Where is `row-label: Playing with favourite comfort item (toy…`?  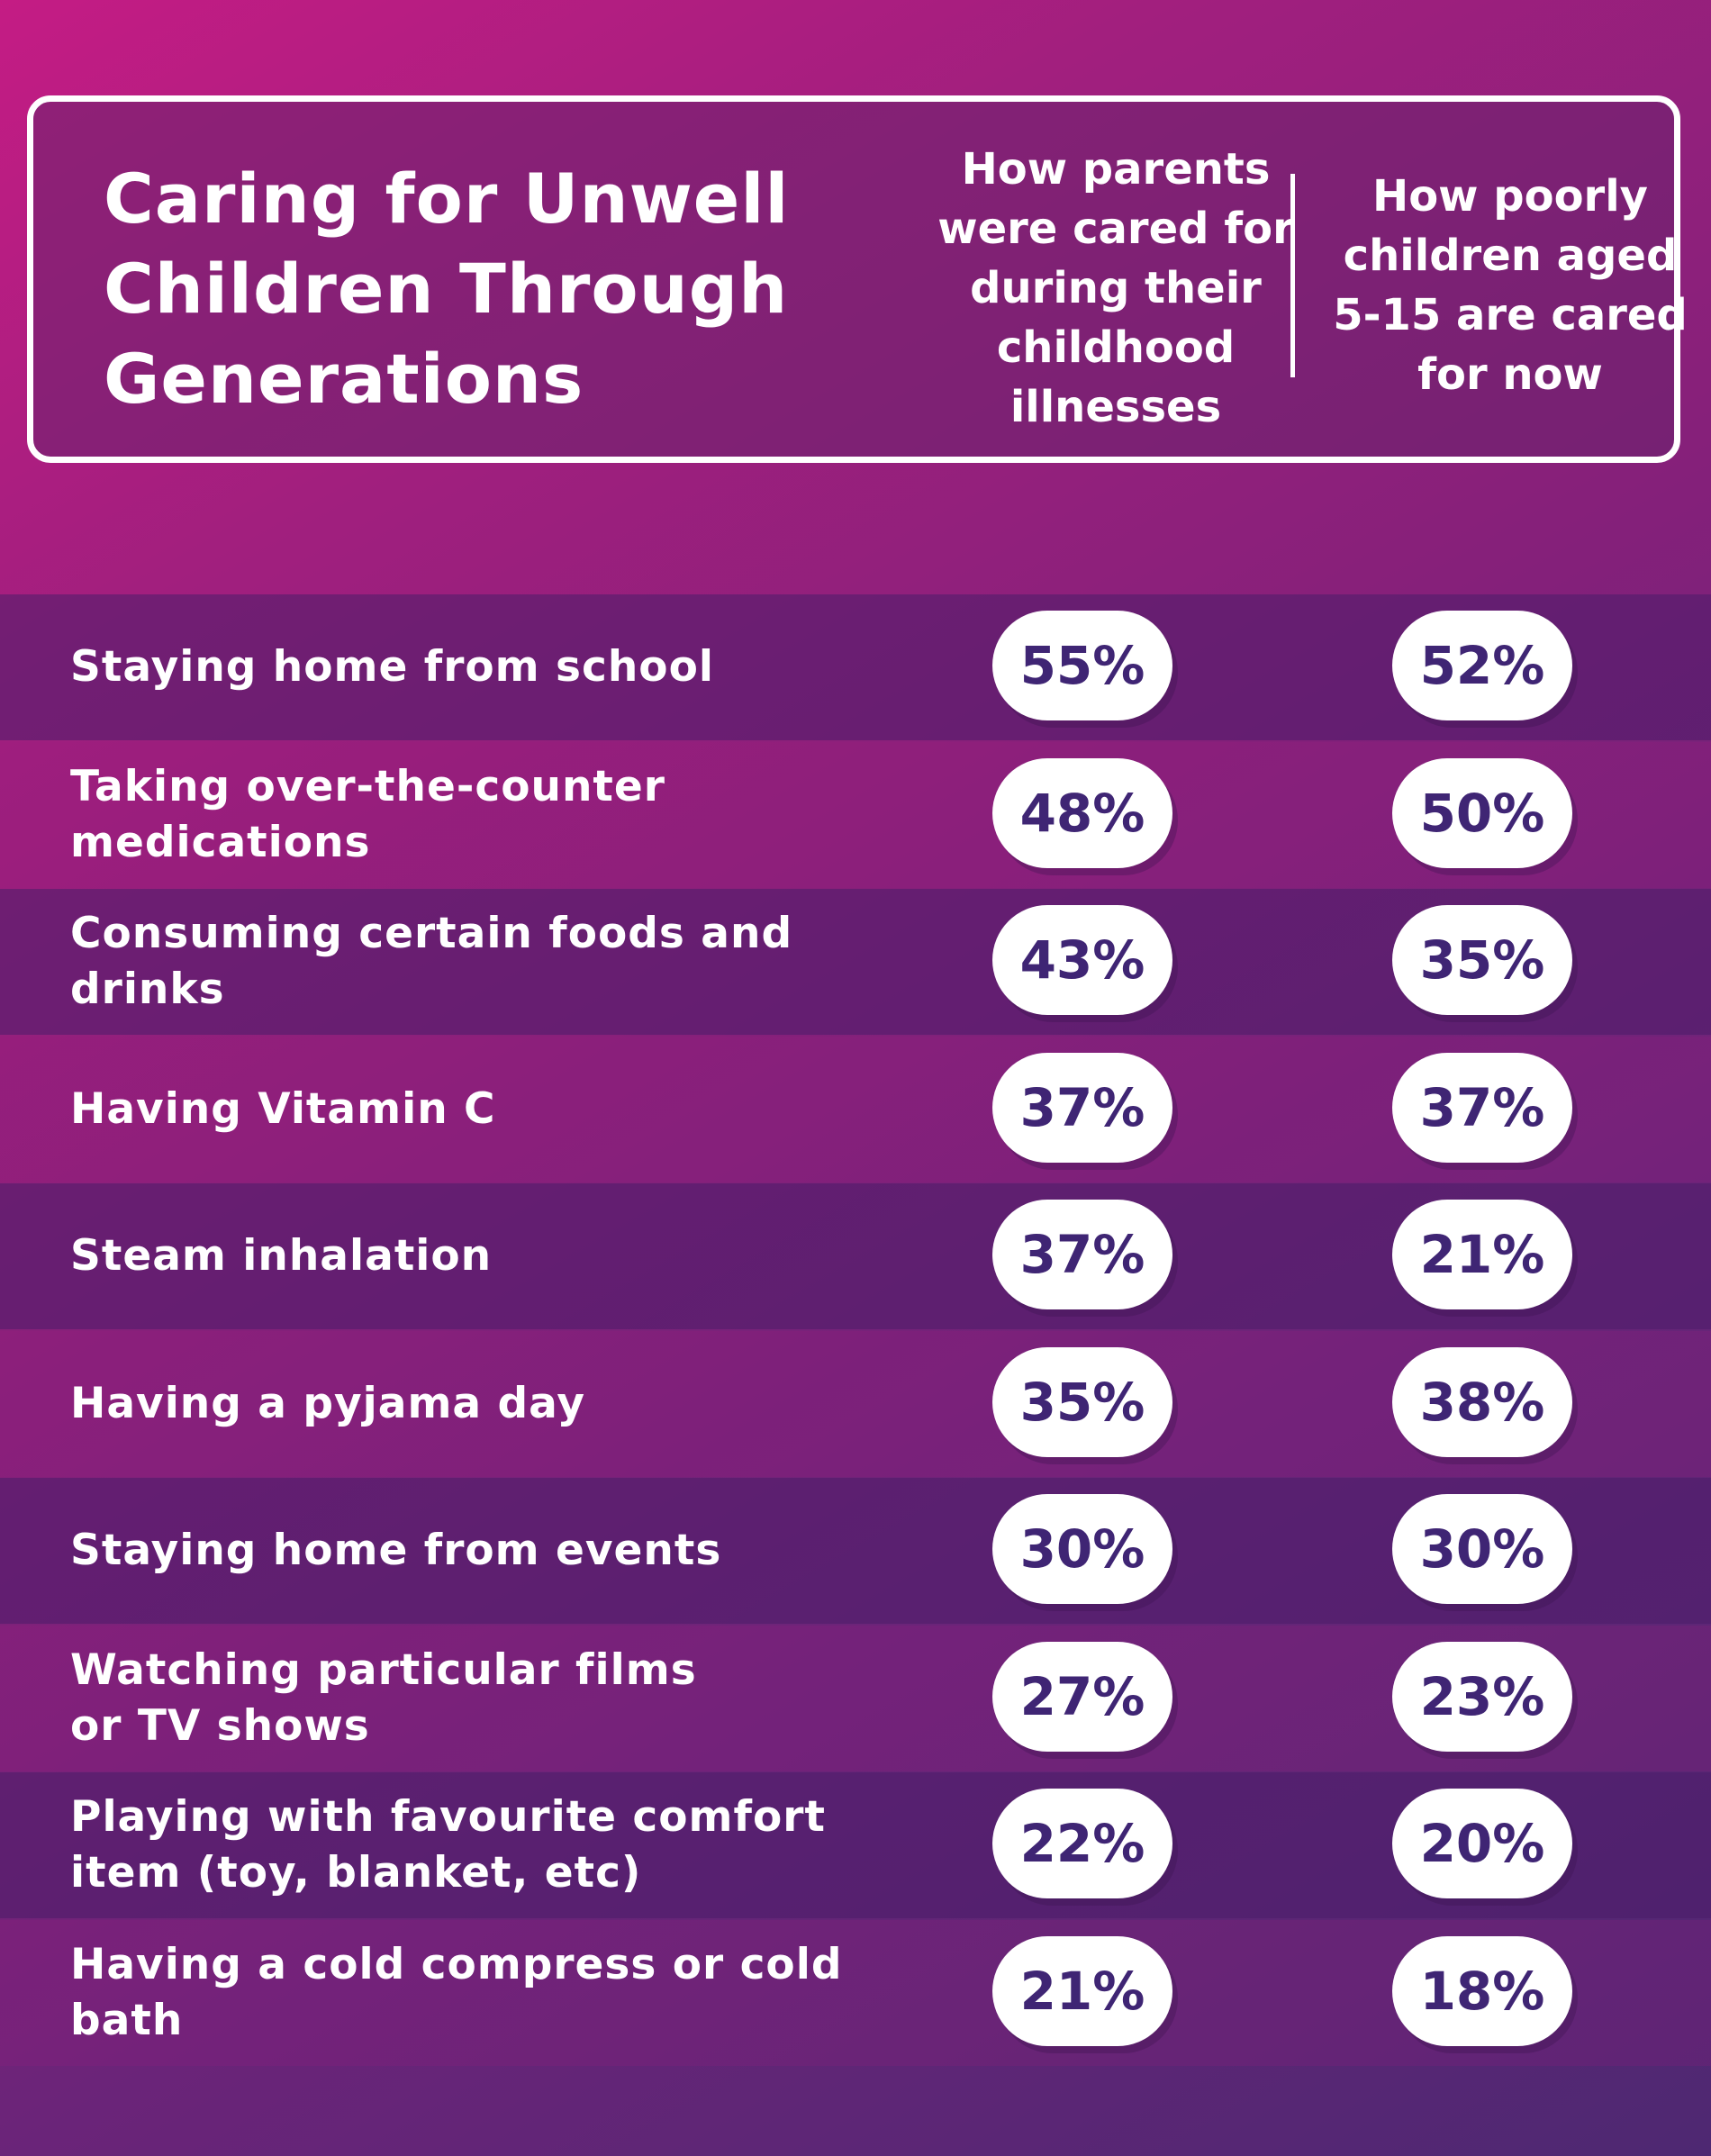 row-label: Playing with favourite comfort item (toy… is located at coordinates (448, 1845).